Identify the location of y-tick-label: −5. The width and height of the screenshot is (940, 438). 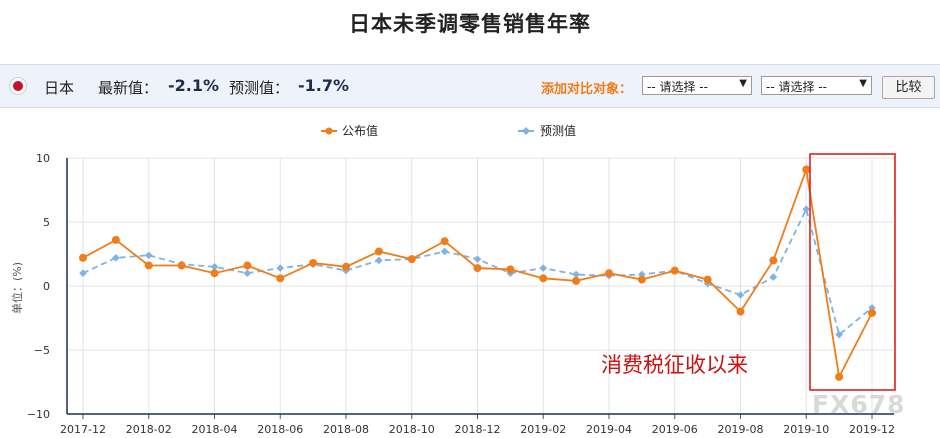
(42, 350).